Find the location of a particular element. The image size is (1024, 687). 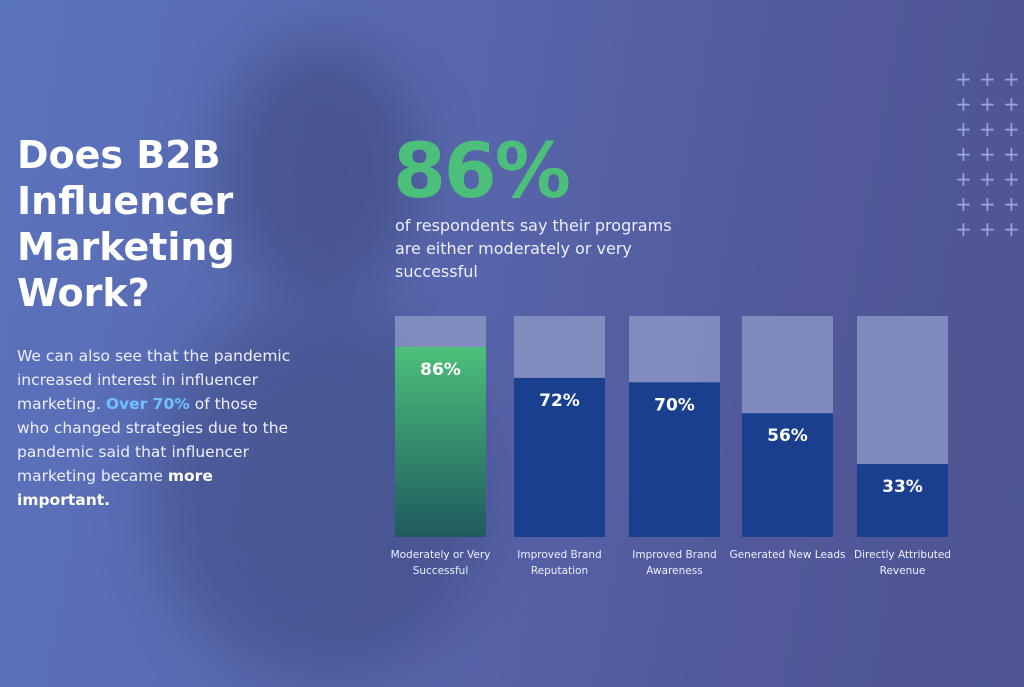

plus-grid-icon: + + + + + + + + + + + + + + + + + + + + + is located at coordinates (987, 154).